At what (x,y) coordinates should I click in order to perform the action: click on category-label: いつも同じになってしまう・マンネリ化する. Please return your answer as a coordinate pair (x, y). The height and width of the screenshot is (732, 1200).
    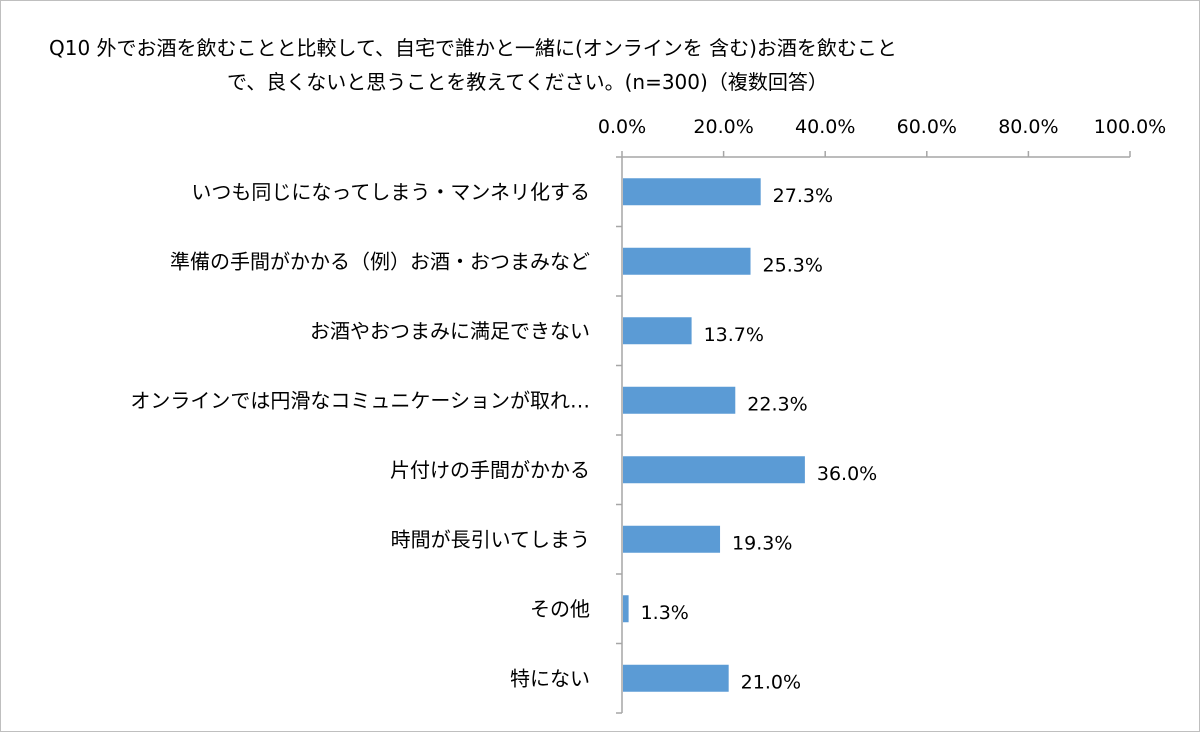
    Looking at the image, I should click on (390, 192).